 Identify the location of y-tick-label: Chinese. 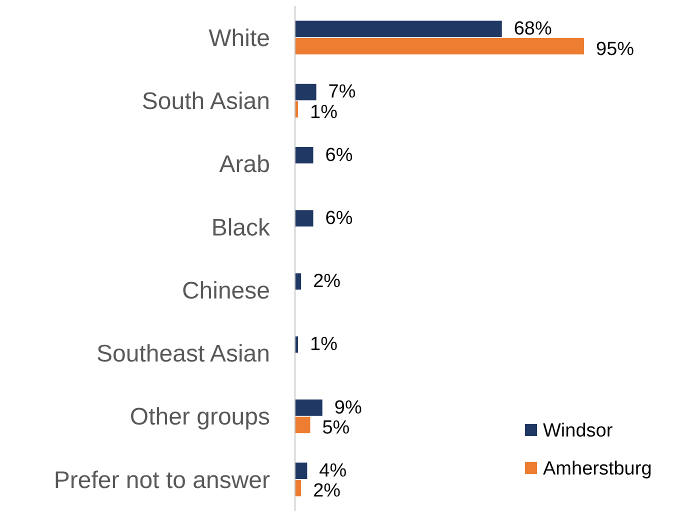
(226, 290).